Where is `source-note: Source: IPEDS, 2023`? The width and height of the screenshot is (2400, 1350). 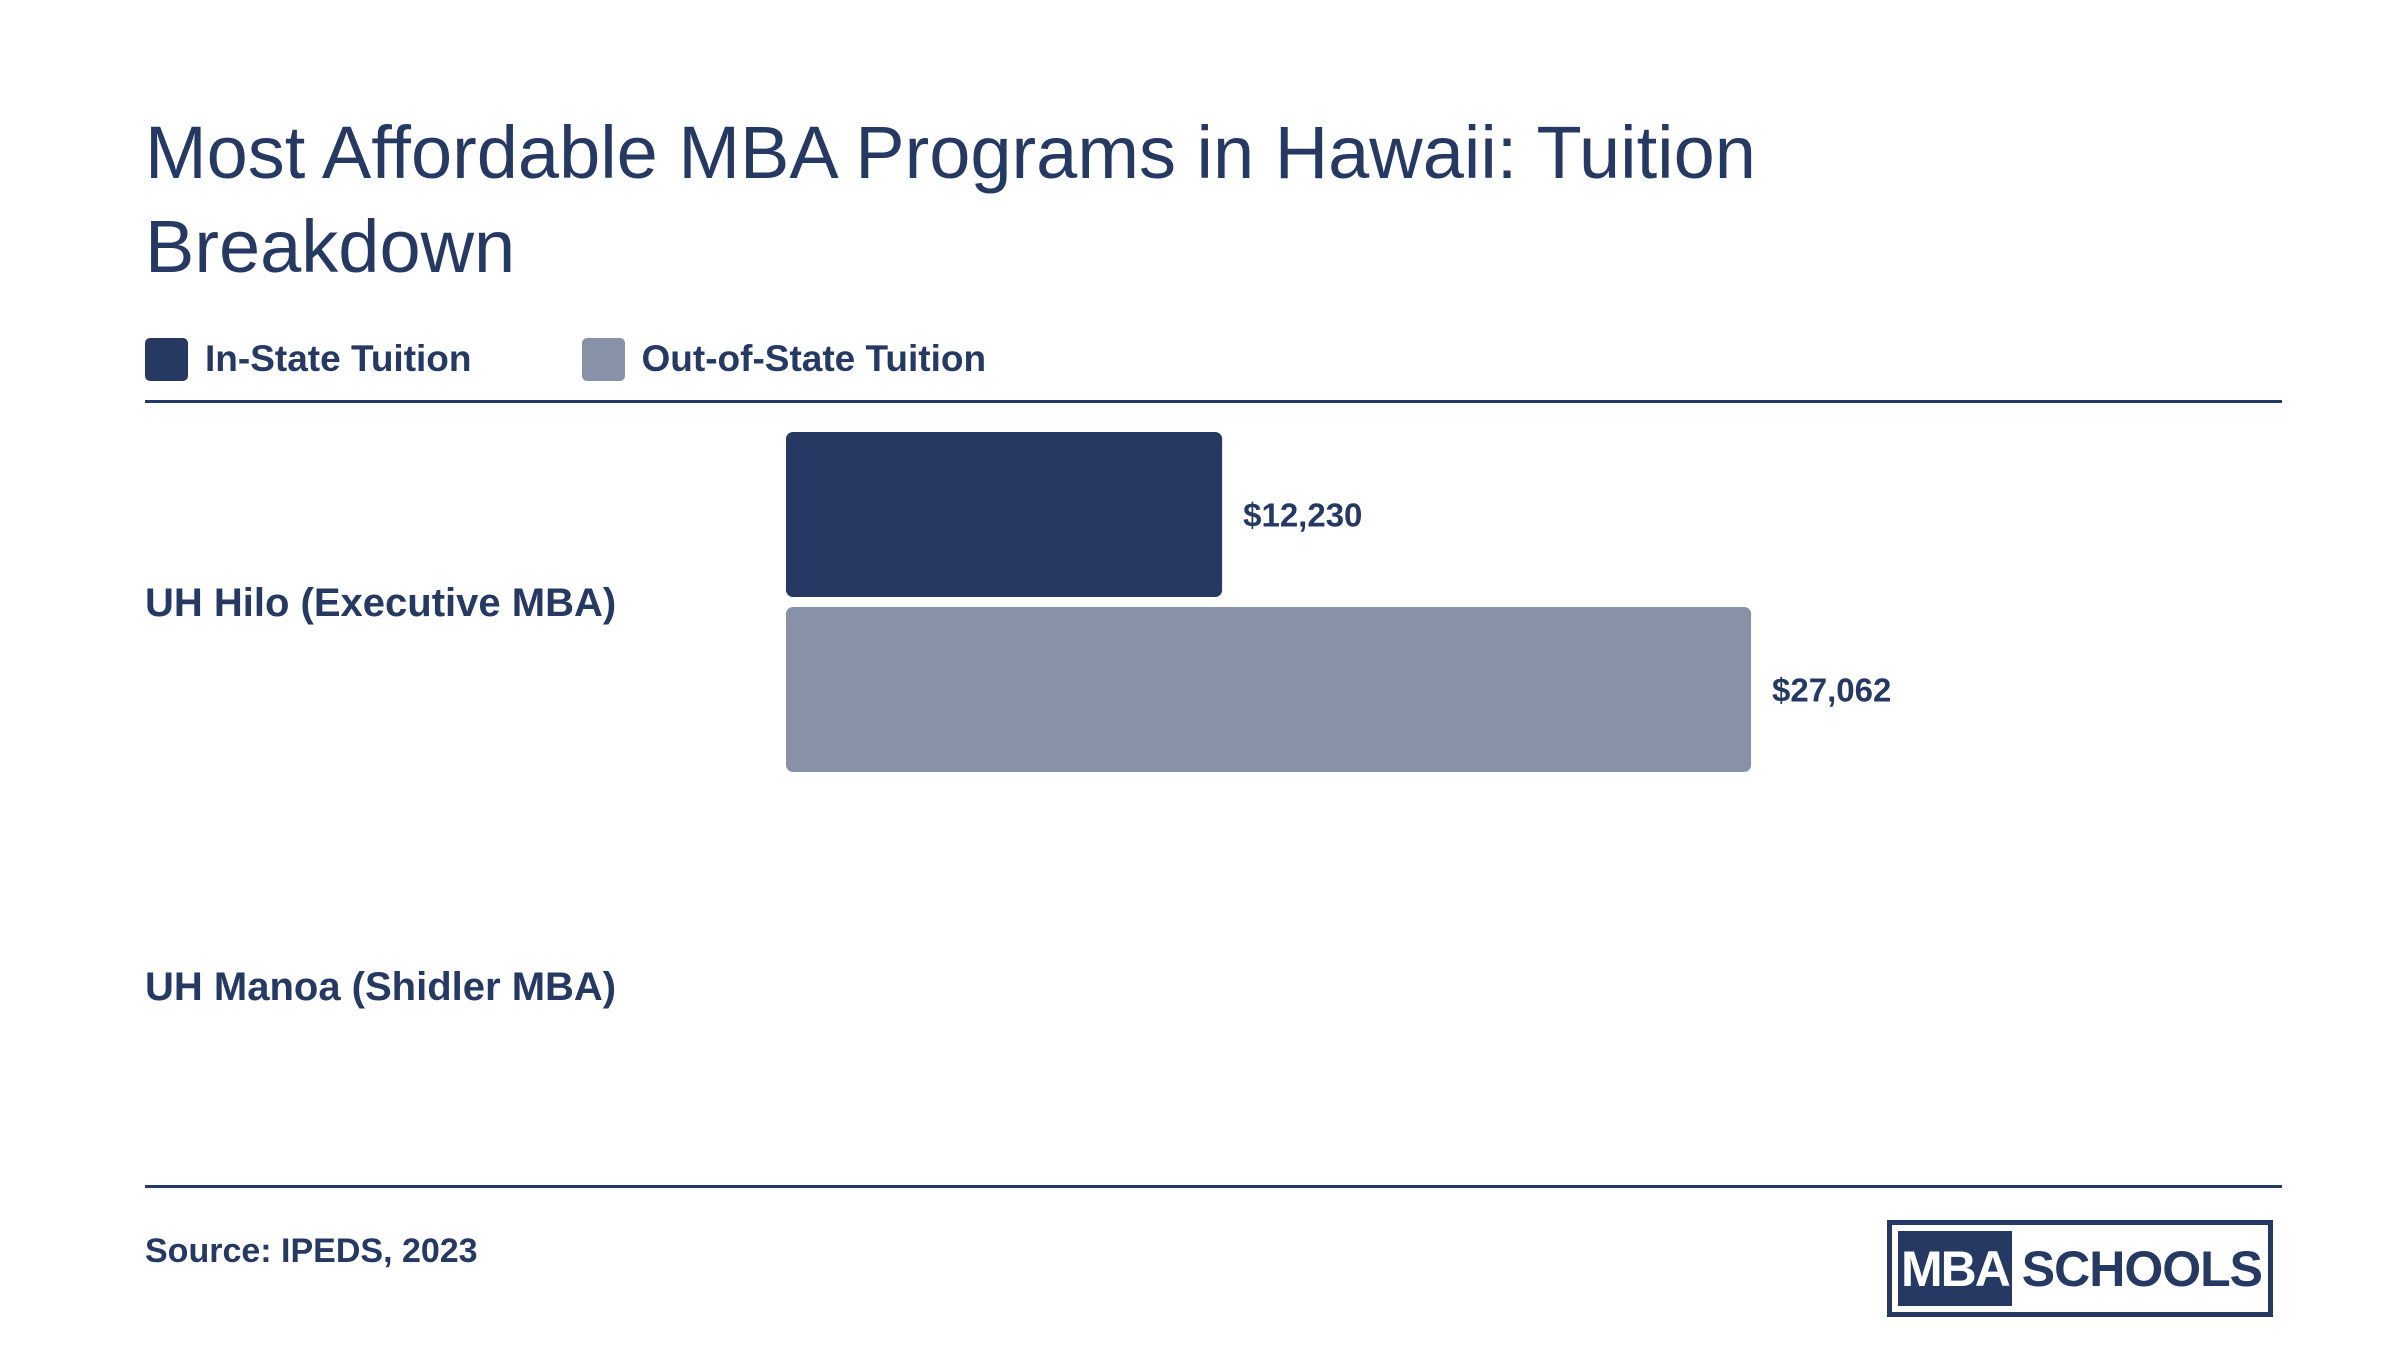
source-note: Source: IPEDS, 2023 is located at coordinates (311, 1251).